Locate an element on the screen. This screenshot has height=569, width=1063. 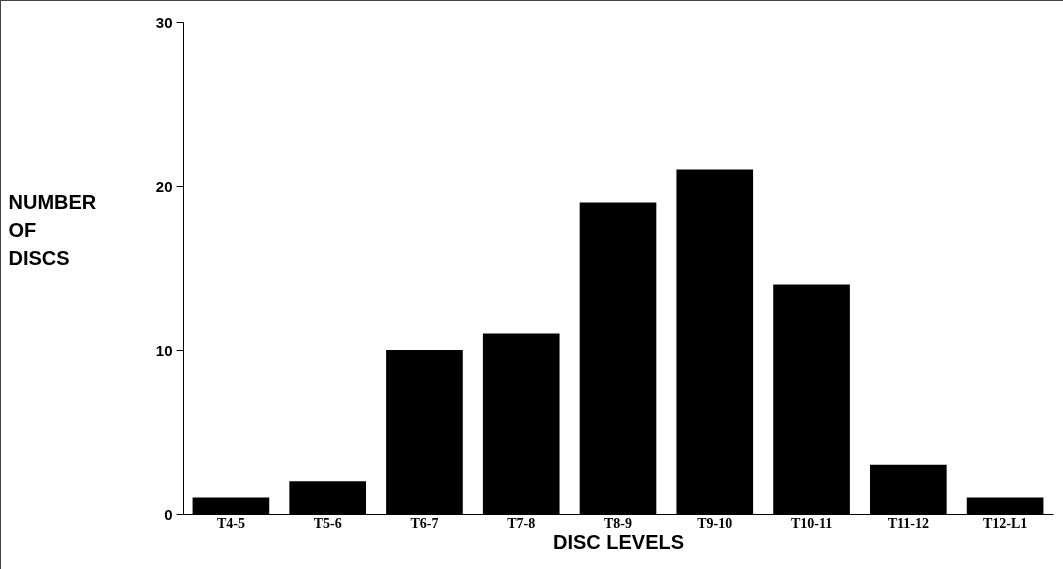
x-tick-label: T6-7 is located at coordinates (424, 523).